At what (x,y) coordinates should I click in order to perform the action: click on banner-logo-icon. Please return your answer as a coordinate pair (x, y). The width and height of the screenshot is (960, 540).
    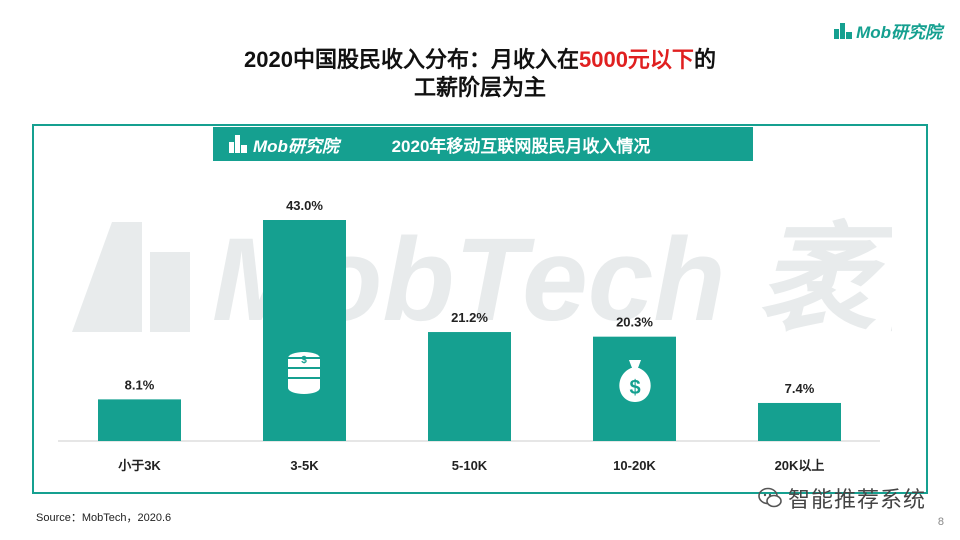
    Looking at the image, I should click on (238, 144).